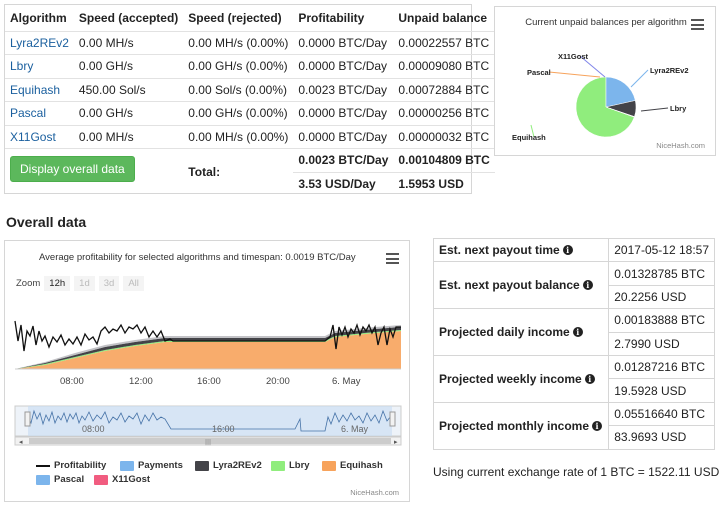 The image size is (720, 507). I want to click on payout-label: Projected daily income i, so click(521, 332).